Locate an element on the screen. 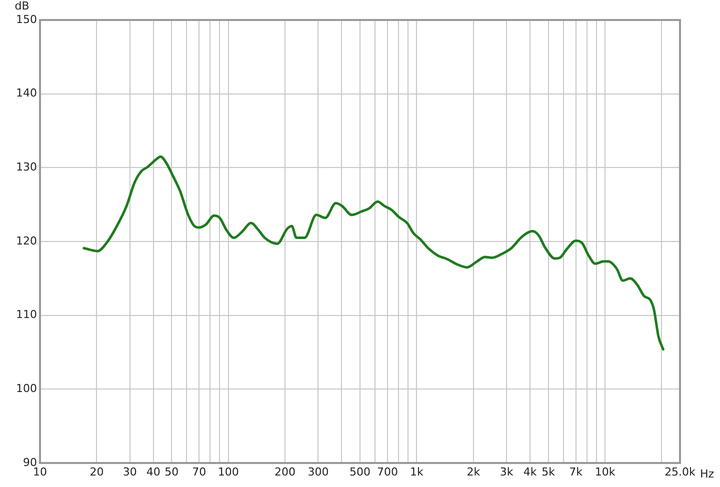  x-tick-label: 20 is located at coordinates (97, 471).